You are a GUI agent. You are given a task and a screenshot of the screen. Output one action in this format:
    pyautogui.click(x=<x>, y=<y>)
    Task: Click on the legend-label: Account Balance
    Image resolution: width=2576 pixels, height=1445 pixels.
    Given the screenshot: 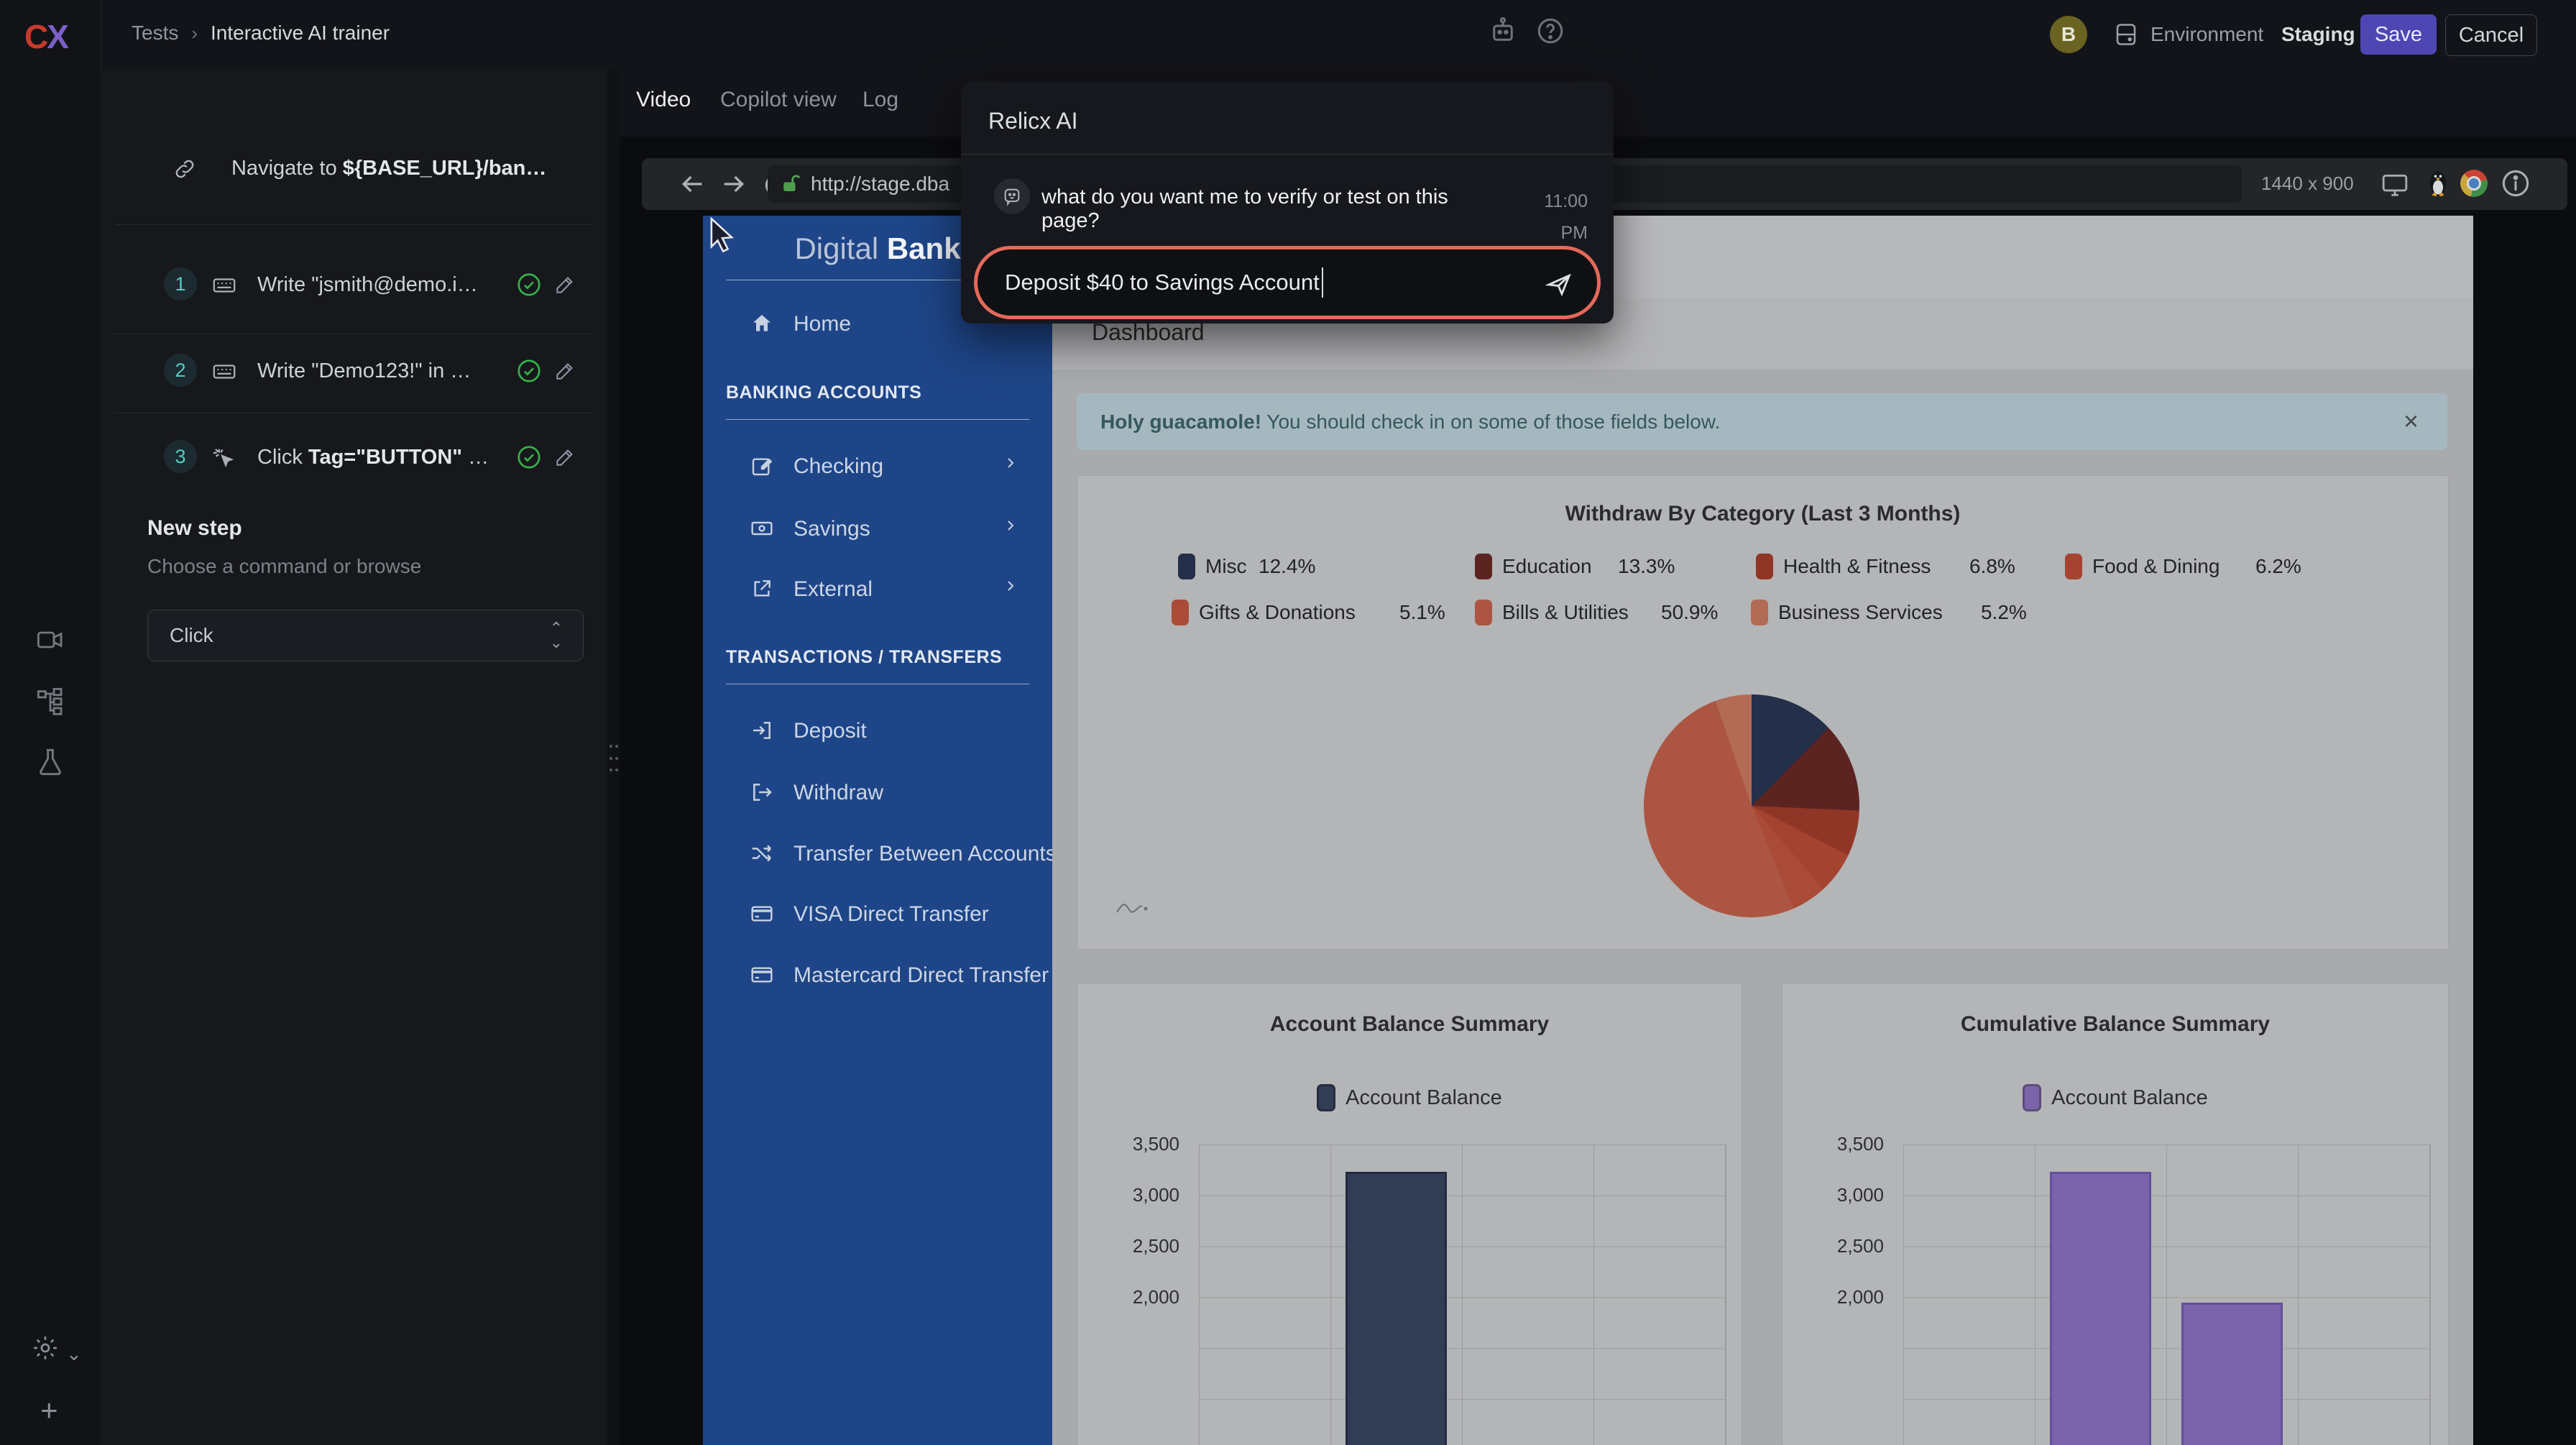 What is the action you would take?
    pyautogui.click(x=1424, y=1097)
    